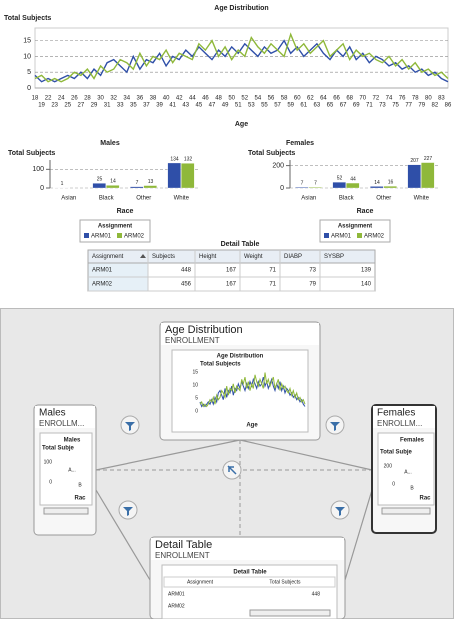 Image resolution: width=454 pixels, height=619 pixels. Describe the element at coordinates (278, 165) in the screenshot. I see `y-tick-label: 200` at that location.